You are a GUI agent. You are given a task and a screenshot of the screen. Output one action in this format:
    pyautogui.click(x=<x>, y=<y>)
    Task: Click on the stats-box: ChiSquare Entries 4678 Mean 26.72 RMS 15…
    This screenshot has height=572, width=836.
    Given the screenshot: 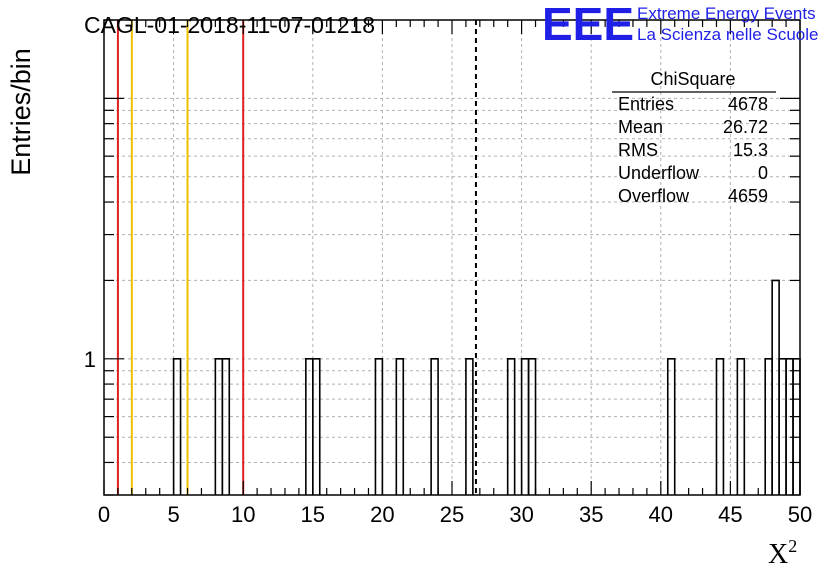 What is the action you would take?
    pyautogui.click(x=694, y=137)
    